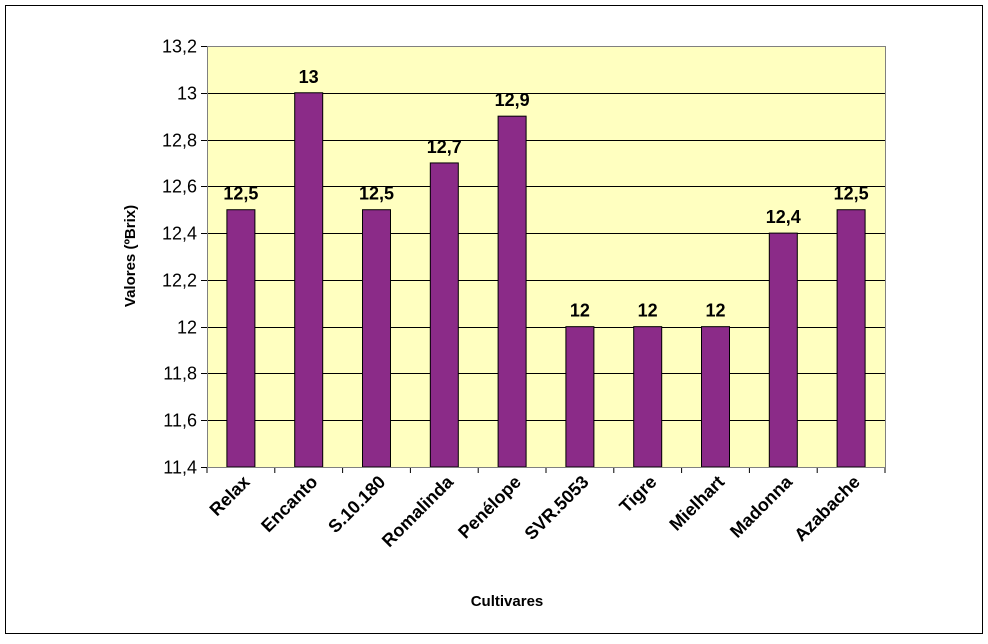 The image size is (988, 644). Describe the element at coordinates (783, 217) in the screenshot. I see `data-label: 12,4` at that location.